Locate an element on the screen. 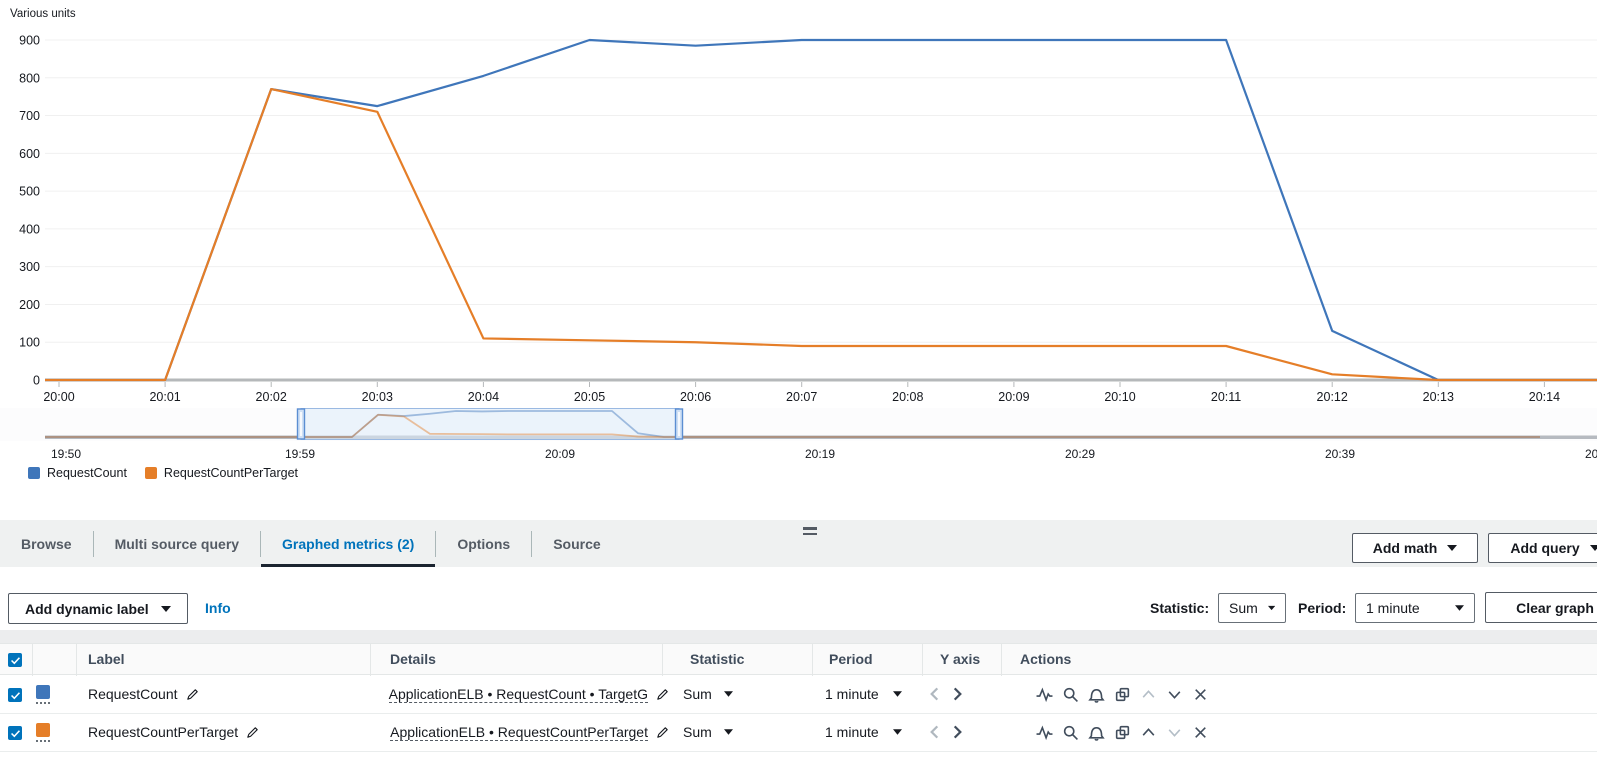 The width and height of the screenshot is (1597, 771). statistic-select: Sum is located at coordinates (1252, 608).